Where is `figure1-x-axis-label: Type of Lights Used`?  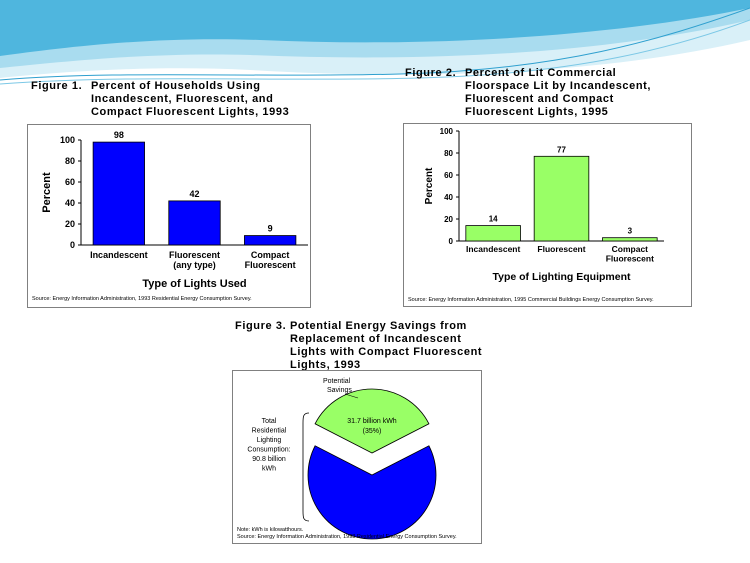 figure1-x-axis-label: Type of Lights Used is located at coordinates (194, 284).